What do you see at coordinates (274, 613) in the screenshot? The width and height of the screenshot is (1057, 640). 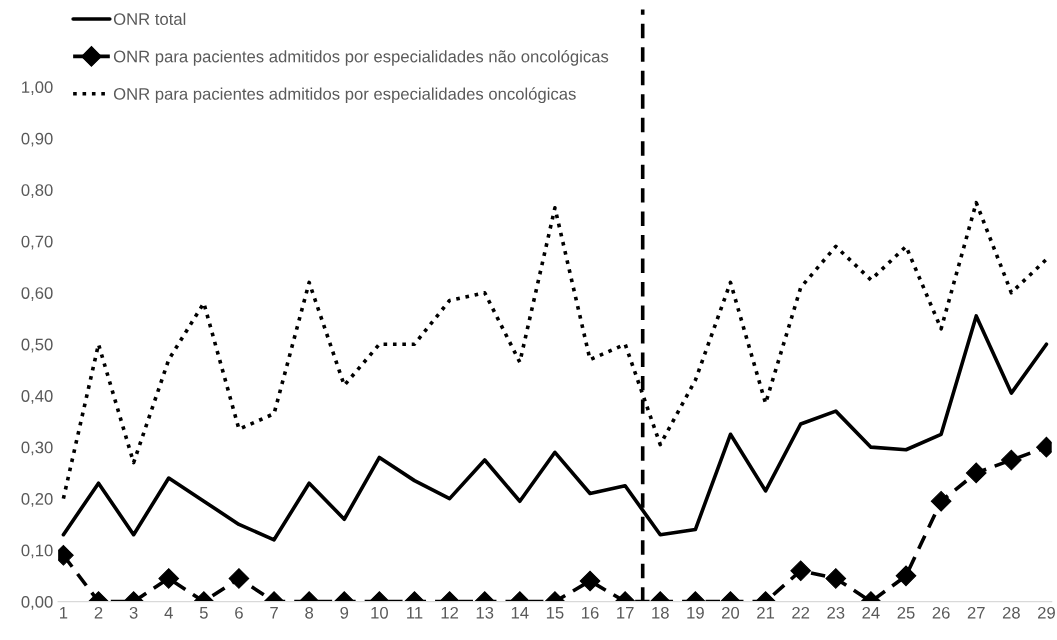 I see `x-tick-label: 7` at bounding box center [274, 613].